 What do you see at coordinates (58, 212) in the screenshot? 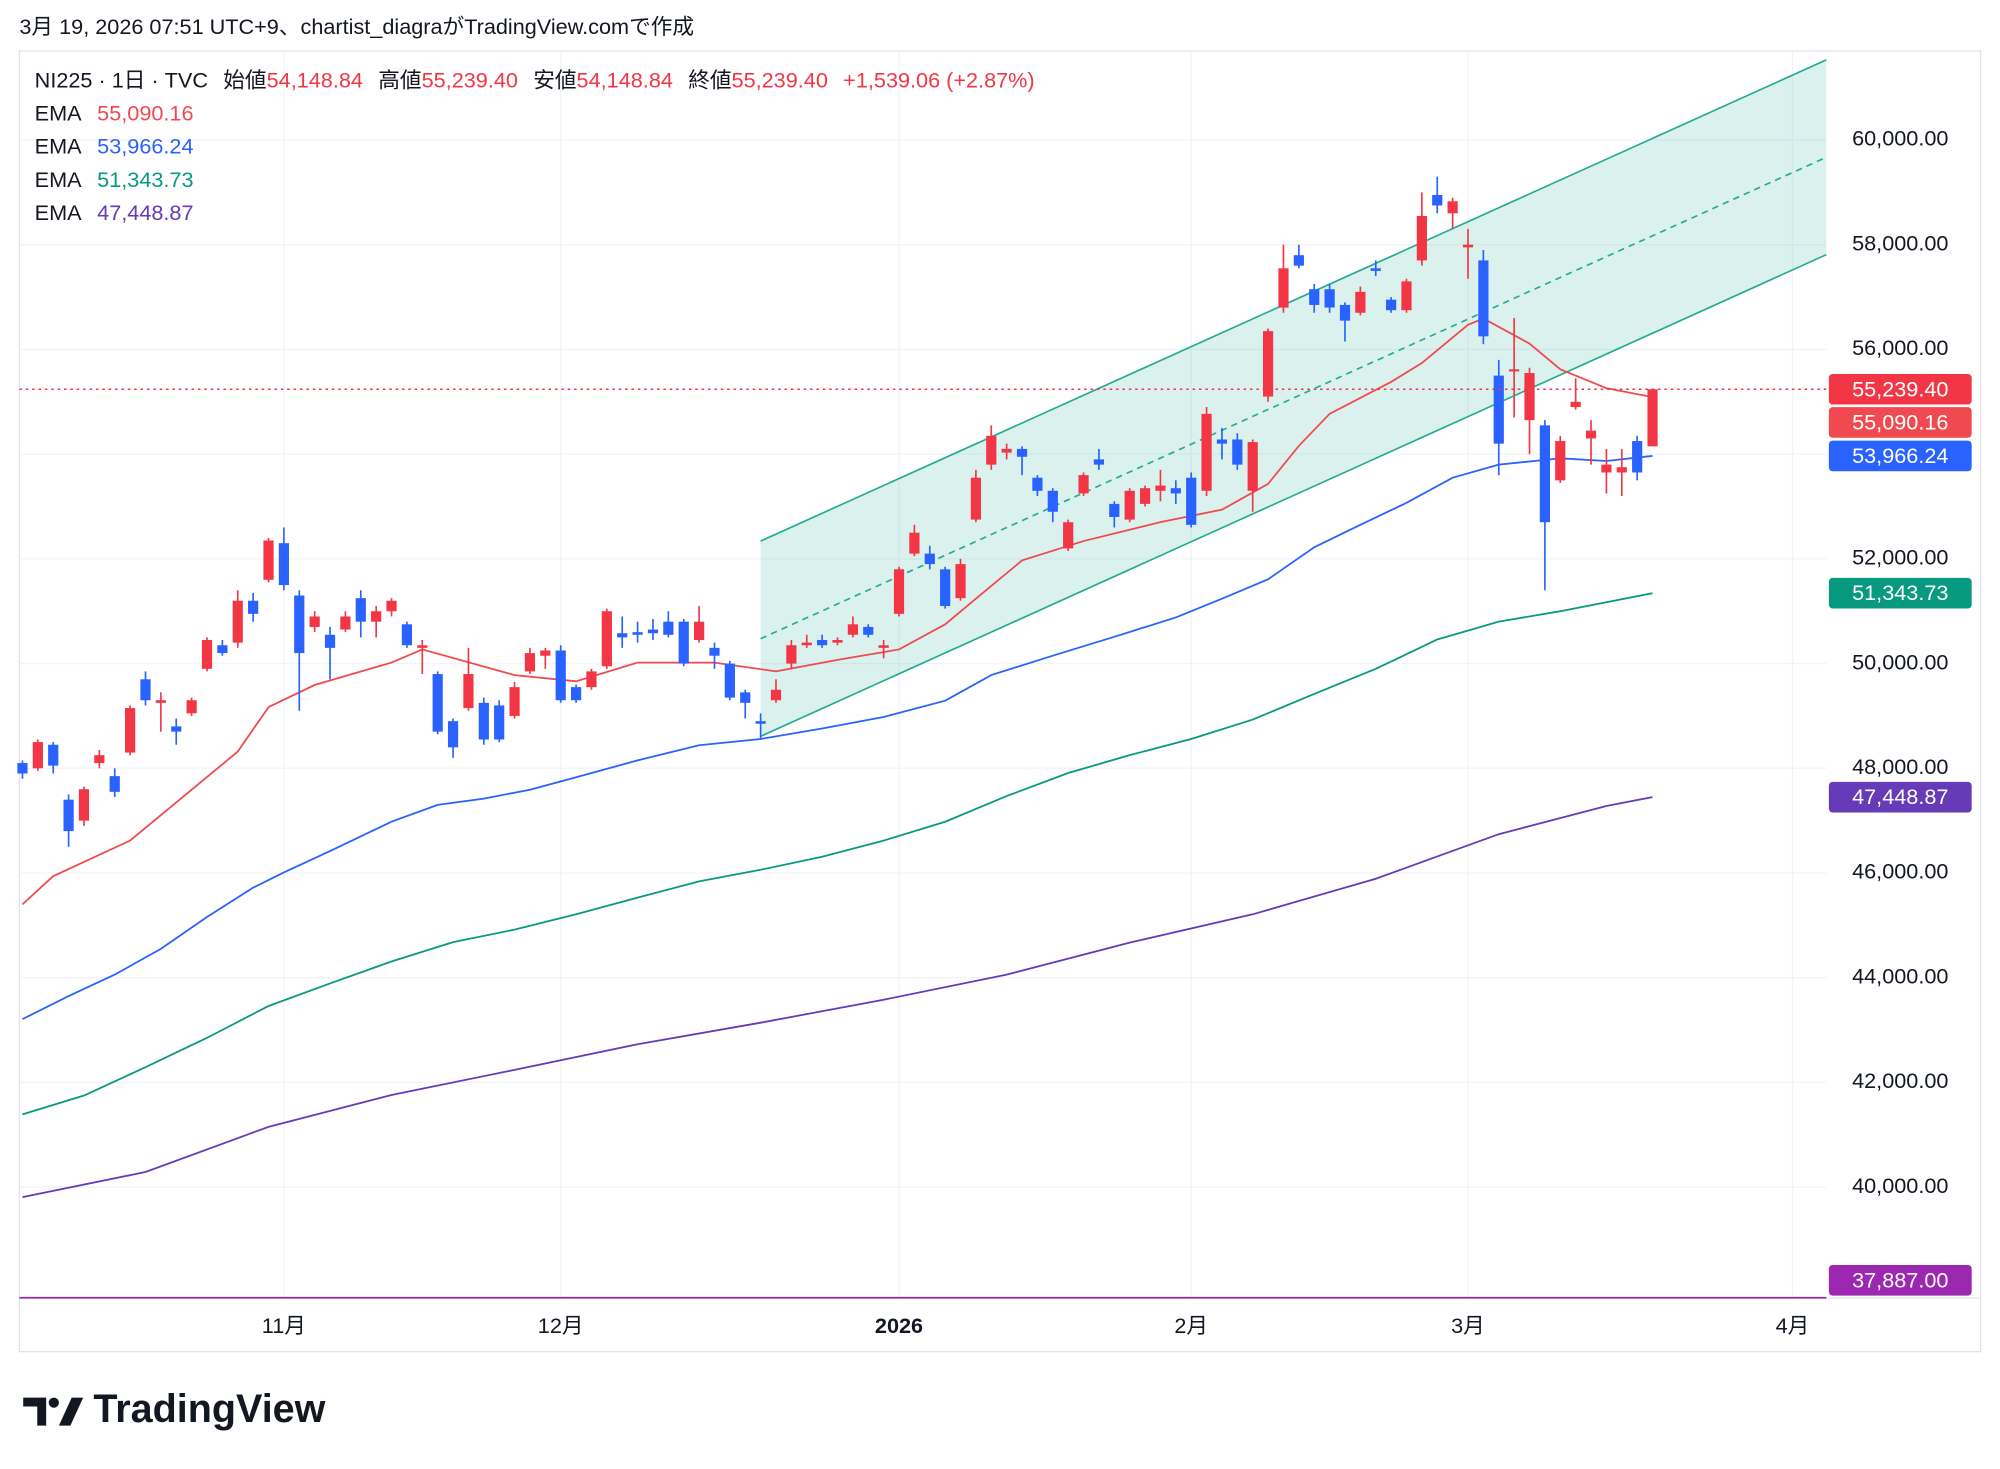
I see `legend-name: EMA` at bounding box center [58, 212].